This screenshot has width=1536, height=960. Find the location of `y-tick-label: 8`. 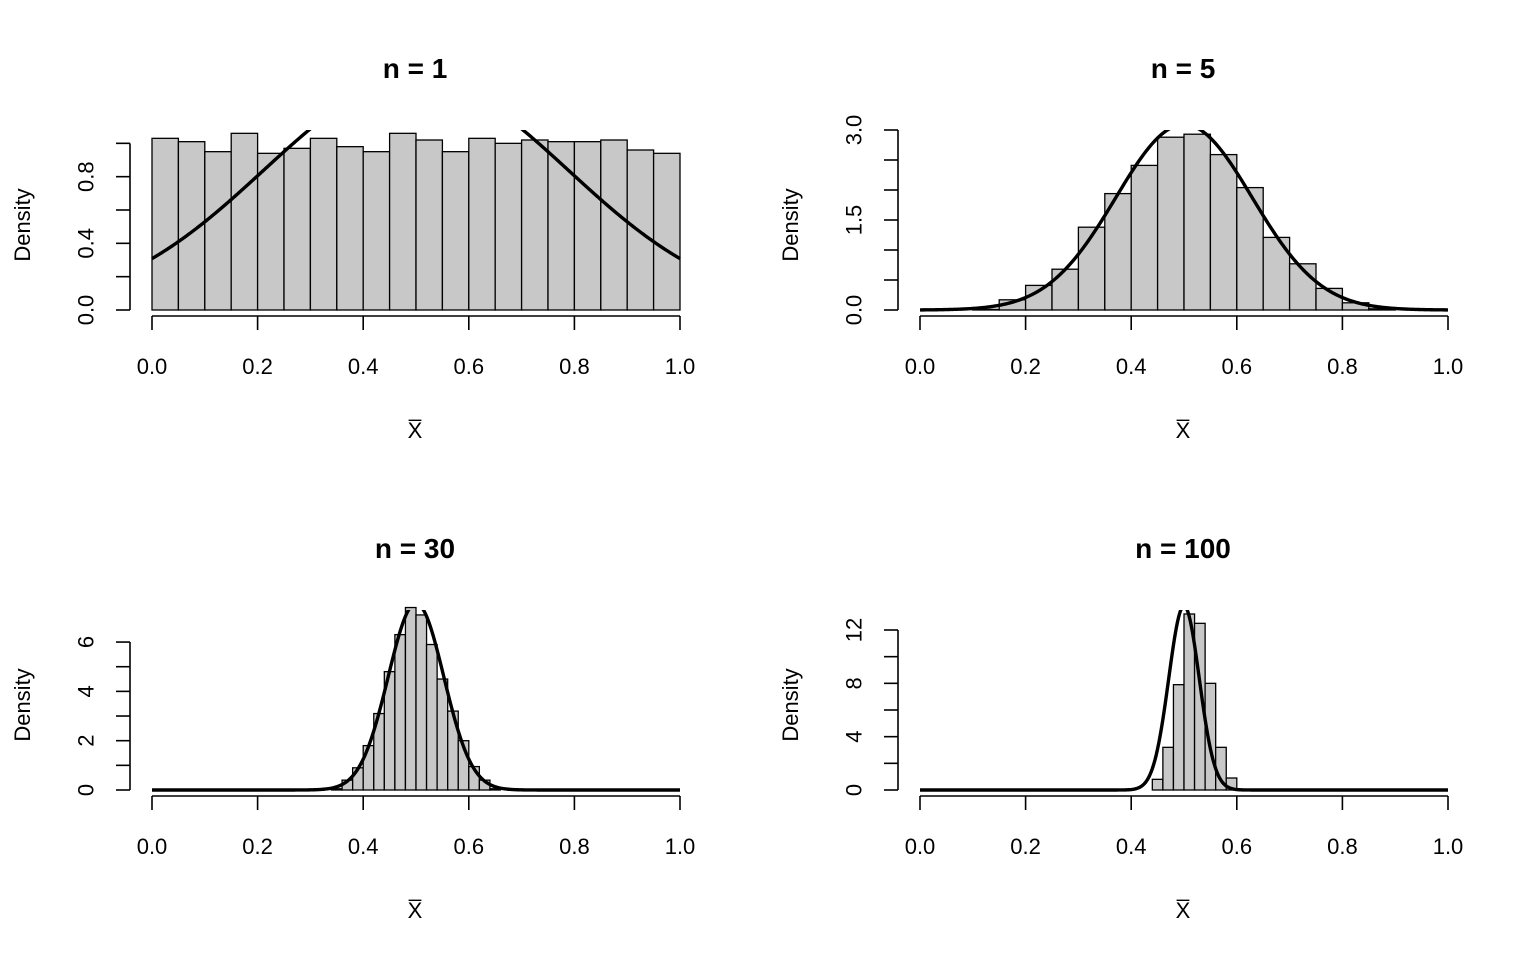

y-tick-label: 8 is located at coordinates (854, 683).